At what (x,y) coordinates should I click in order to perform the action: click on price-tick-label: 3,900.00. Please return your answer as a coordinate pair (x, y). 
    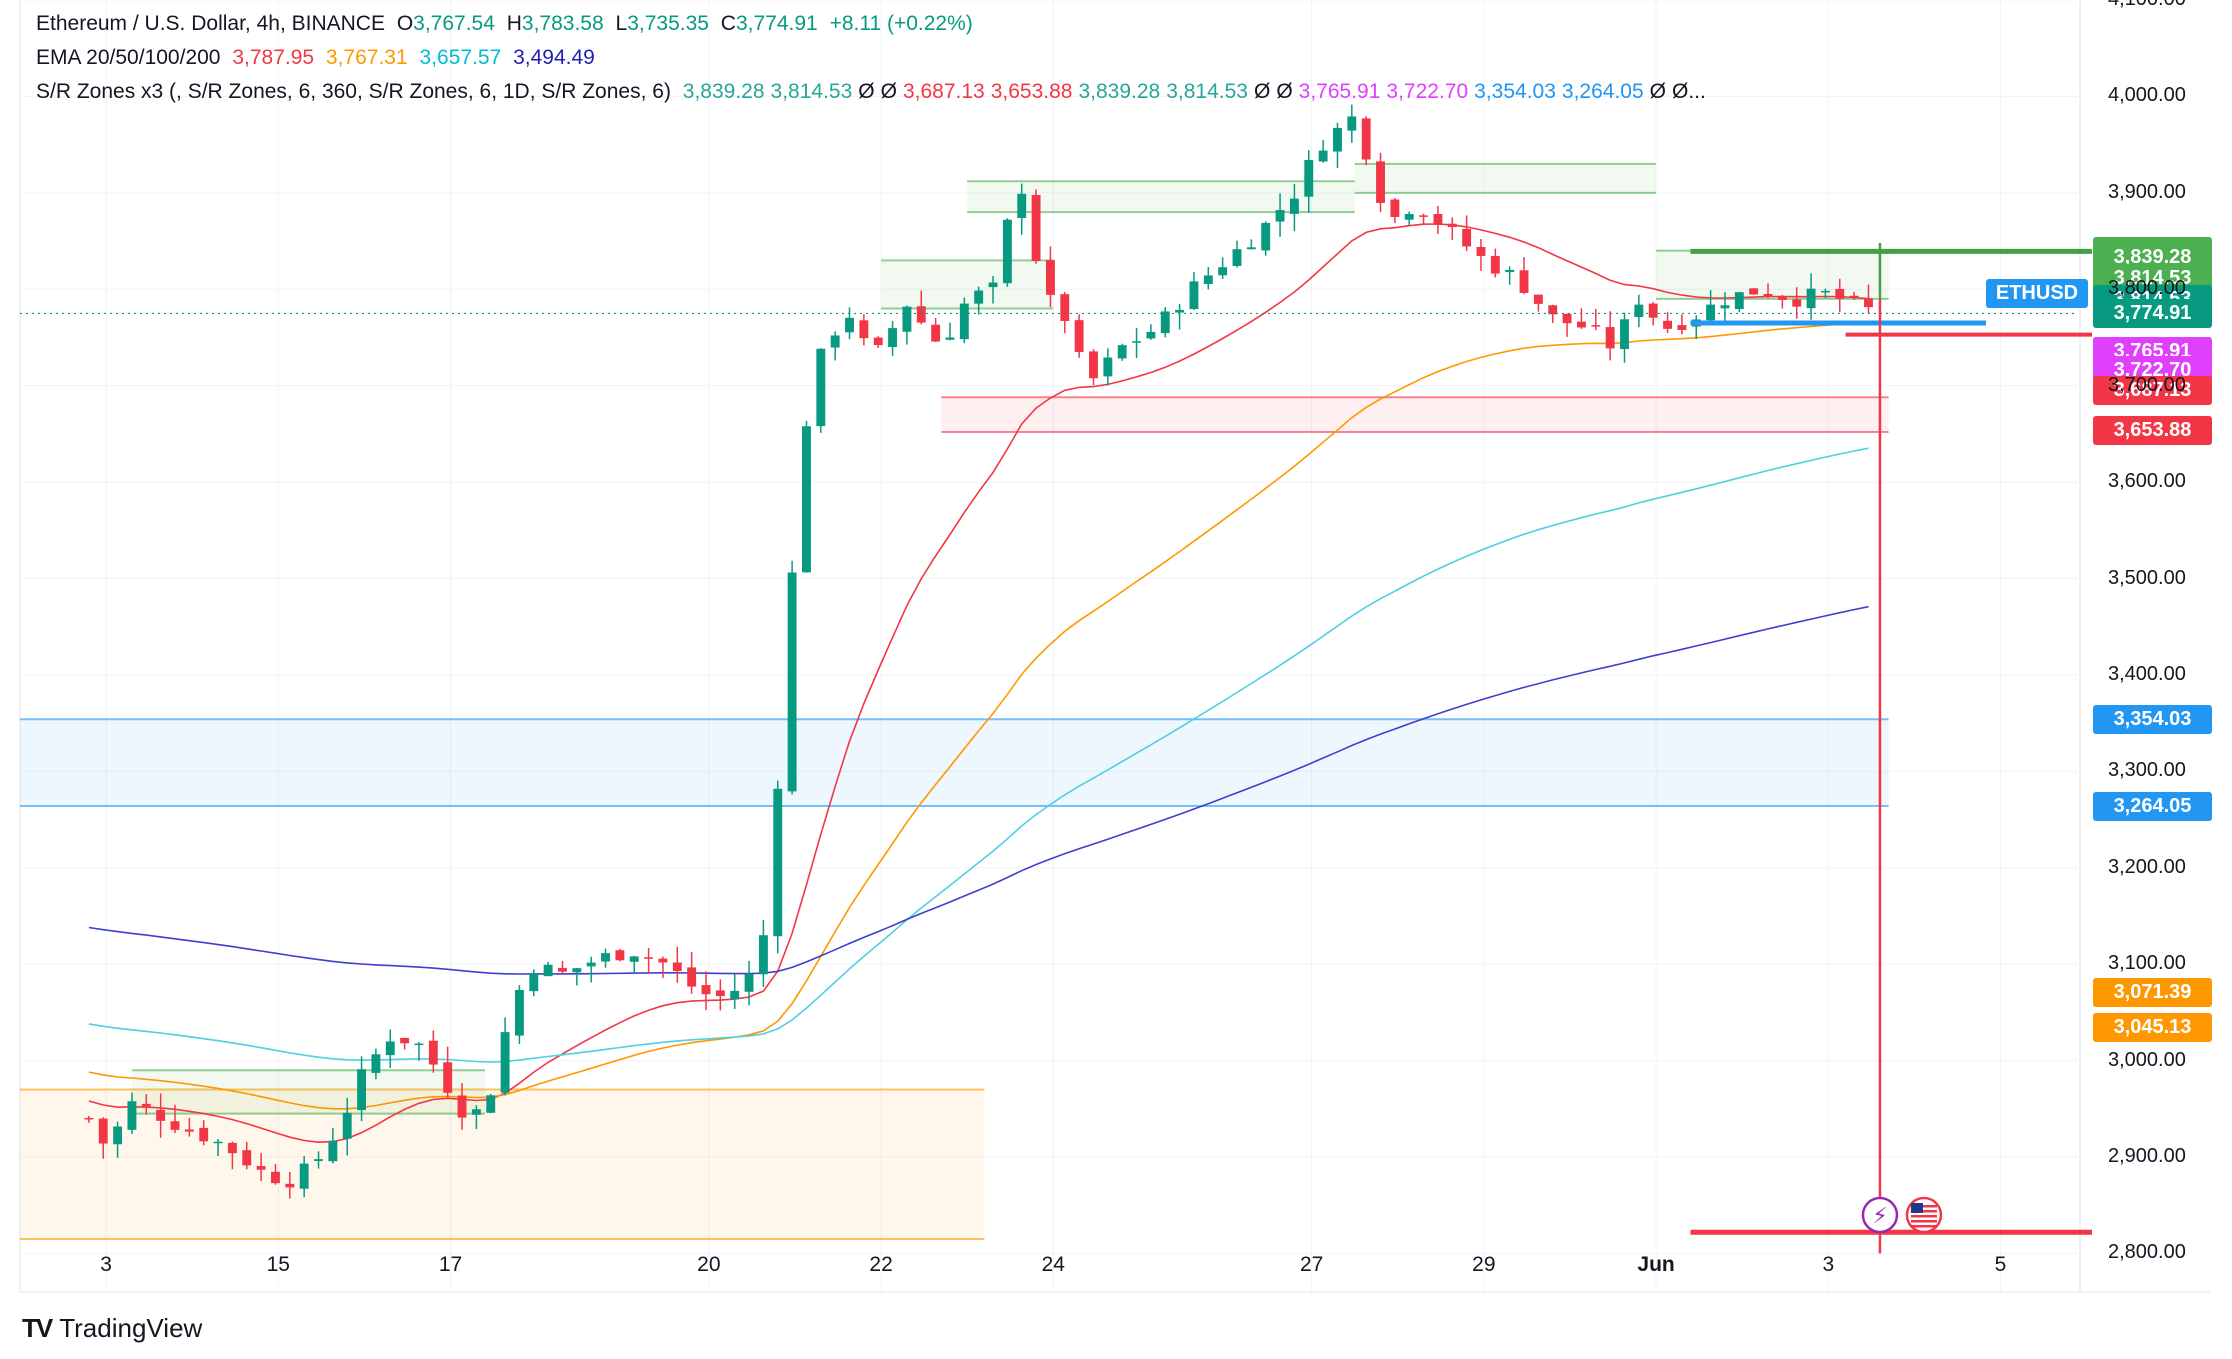
    Looking at the image, I should click on (2147, 191).